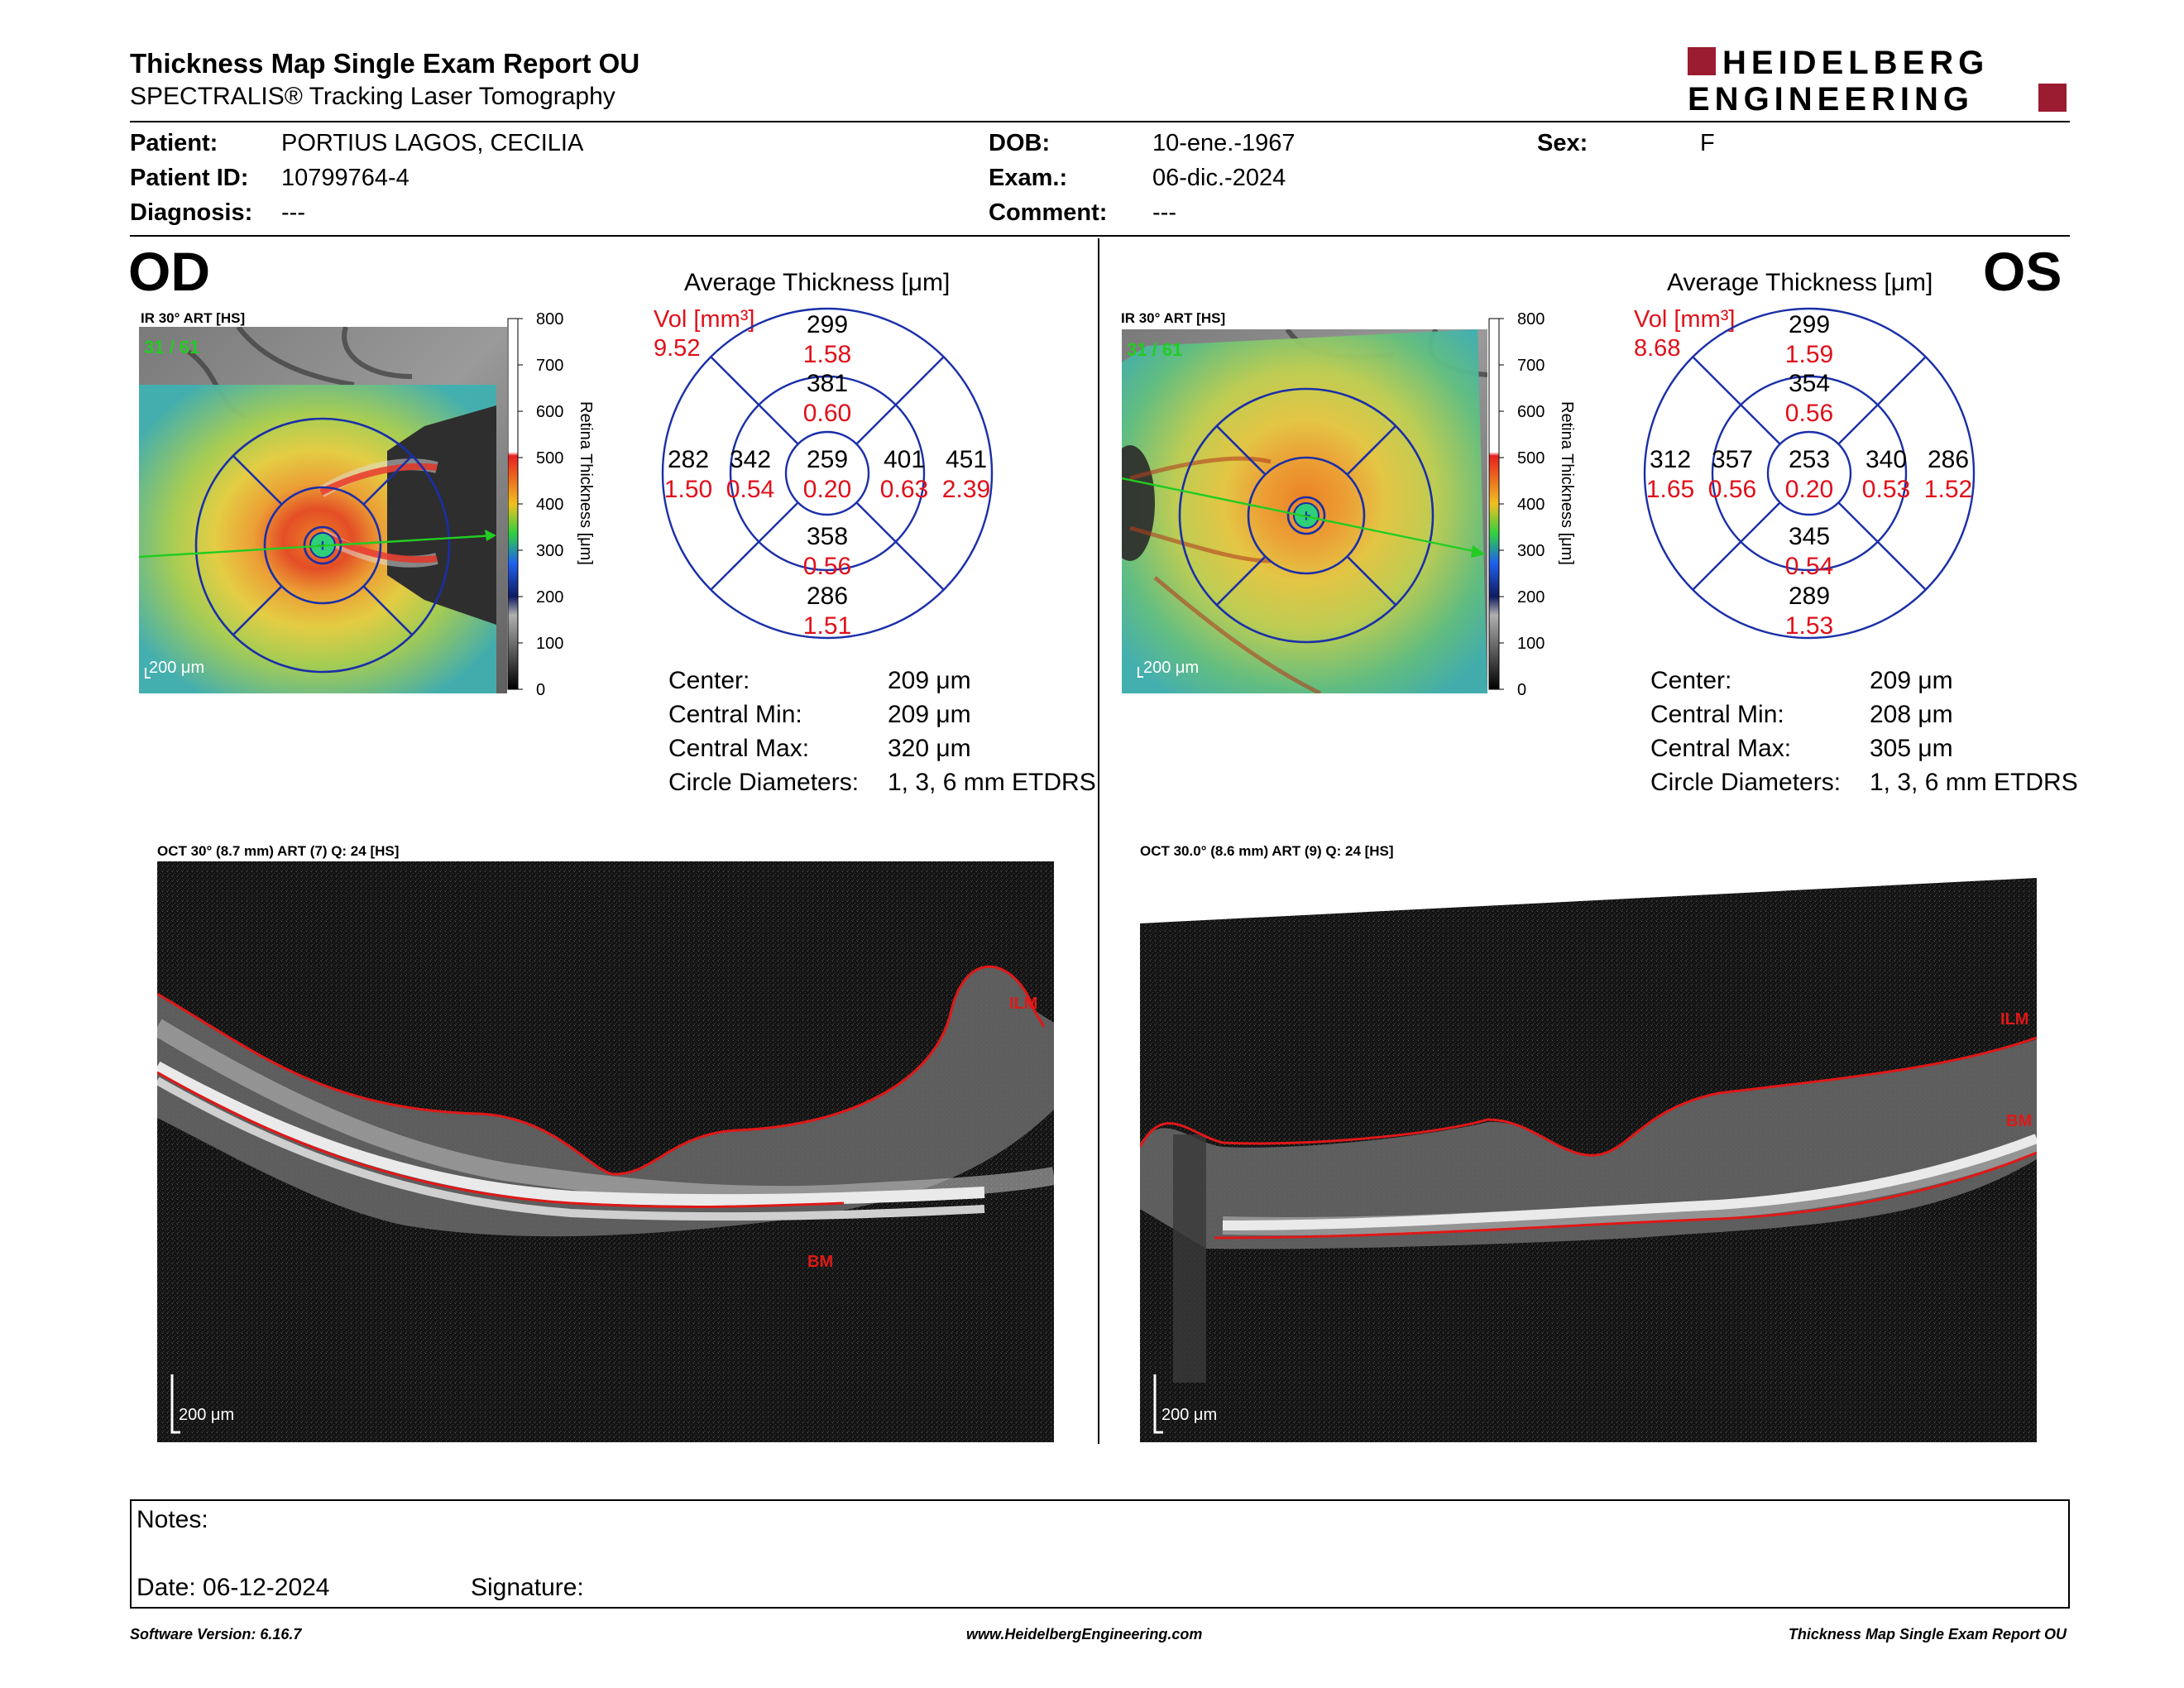  What do you see at coordinates (827, 536) in the screenshot?
I see `od-sector-thickness-inner-bottom: 358` at bounding box center [827, 536].